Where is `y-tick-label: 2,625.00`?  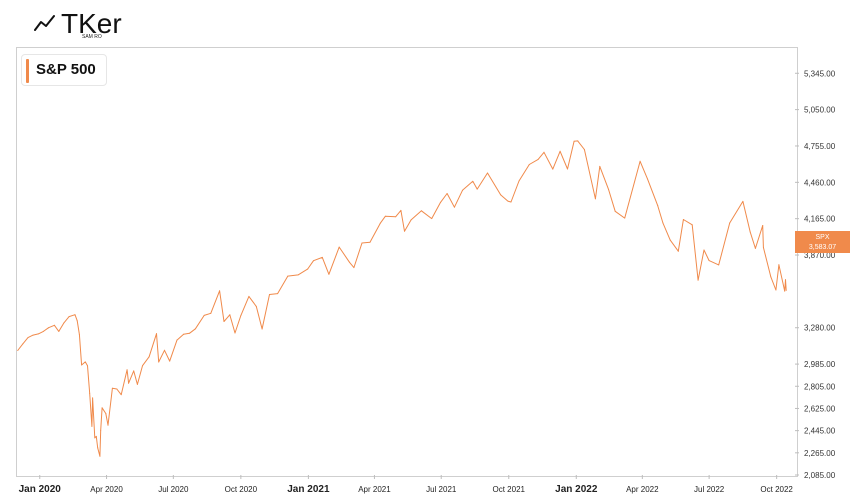 y-tick-label: 2,625.00 is located at coordinates (820, 408).